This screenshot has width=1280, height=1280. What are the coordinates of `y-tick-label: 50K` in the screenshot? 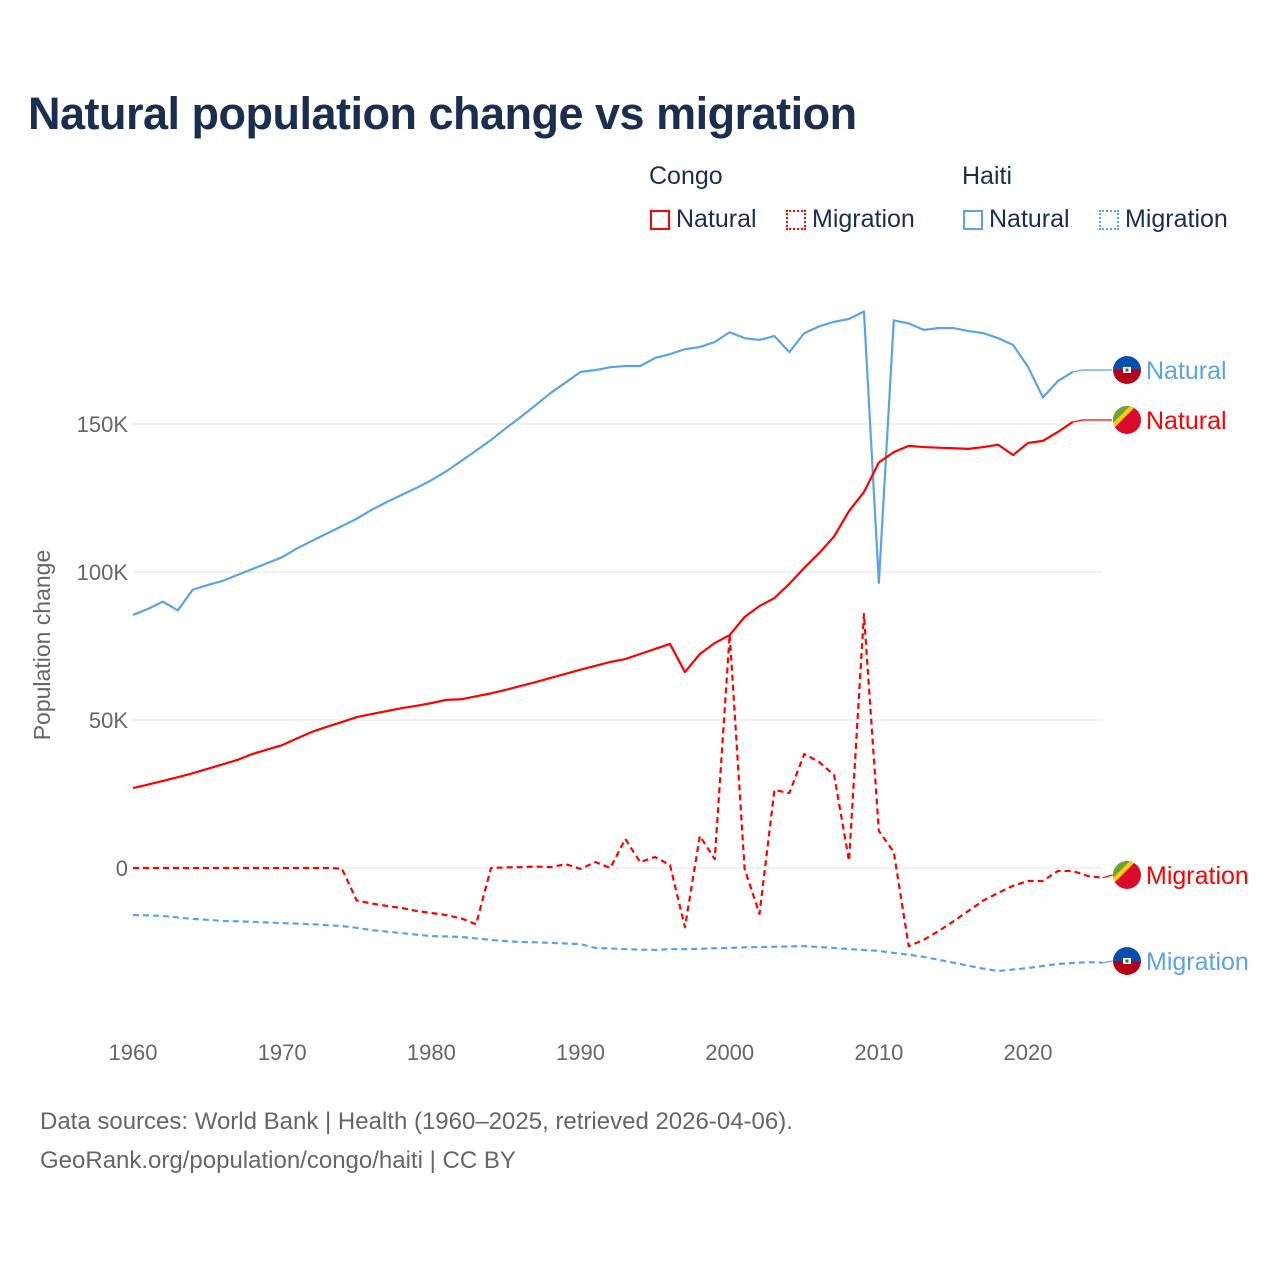 It's located at (108, 720).